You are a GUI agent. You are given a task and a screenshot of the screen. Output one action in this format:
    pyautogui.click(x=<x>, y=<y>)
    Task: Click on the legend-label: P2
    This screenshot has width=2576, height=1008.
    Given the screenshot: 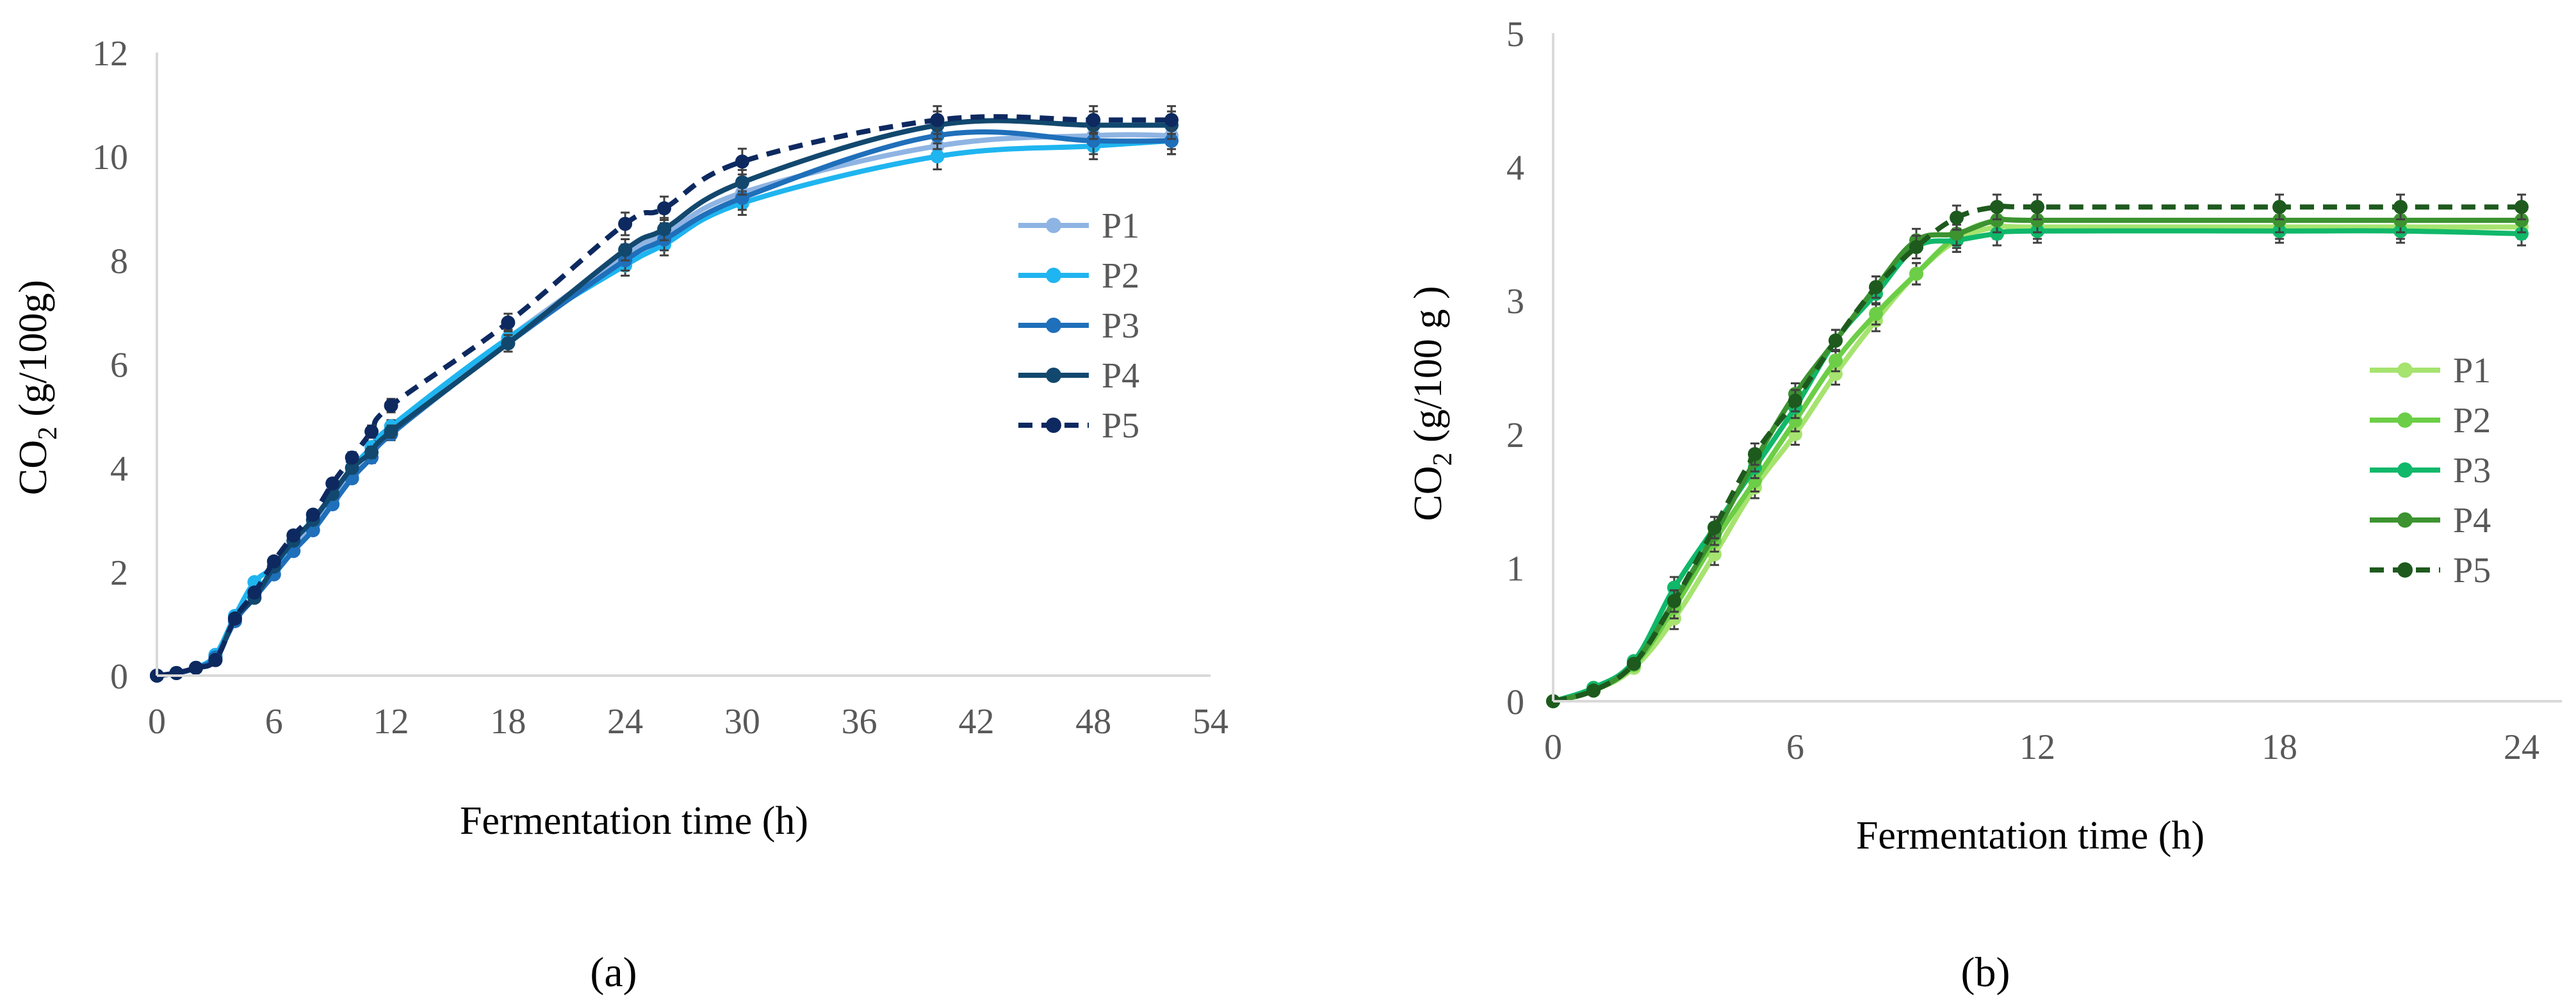 What is the action you would take?
    pyautogui.click(x=1120, y=276)
    